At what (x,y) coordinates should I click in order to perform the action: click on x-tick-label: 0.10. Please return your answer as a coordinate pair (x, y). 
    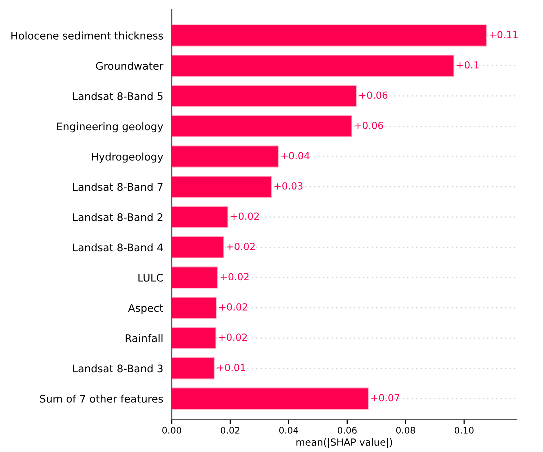
    Looking at the image, I should click on (464, 430).